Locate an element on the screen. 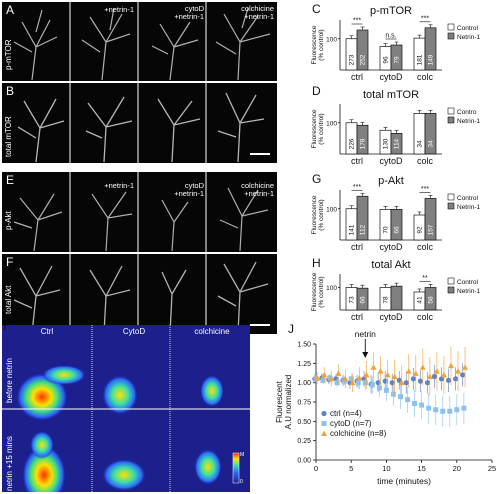 This screenshot has width=500, height=494. legend-label: cytoD (n=7) is located at coordinates (351, 423).